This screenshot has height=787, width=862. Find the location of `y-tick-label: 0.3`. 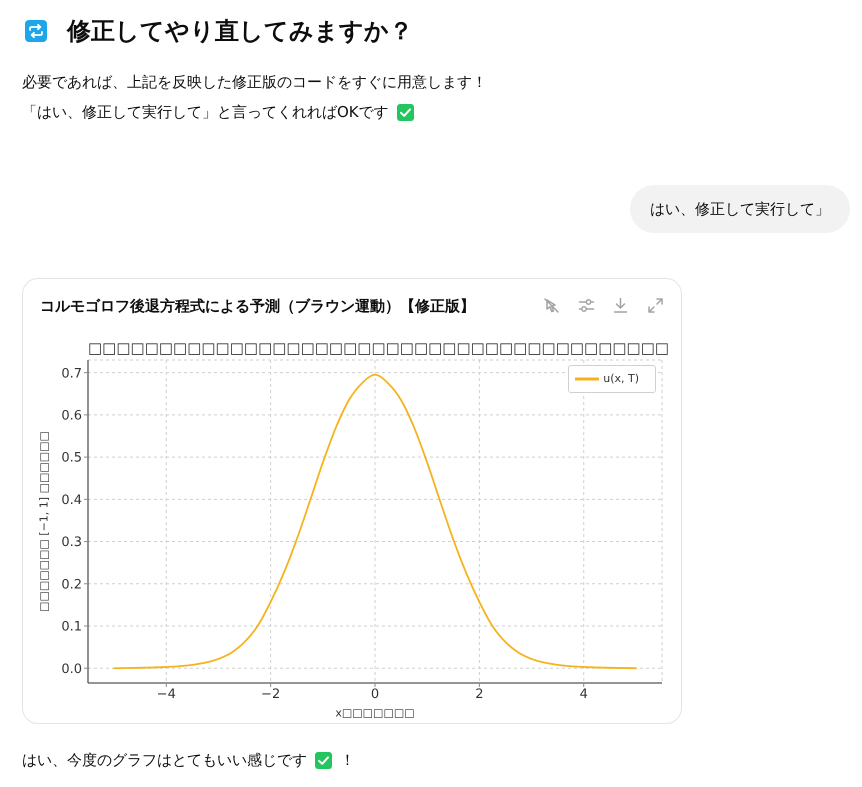

y-tick-label: 0.3 is located at coordinates (71, 542).